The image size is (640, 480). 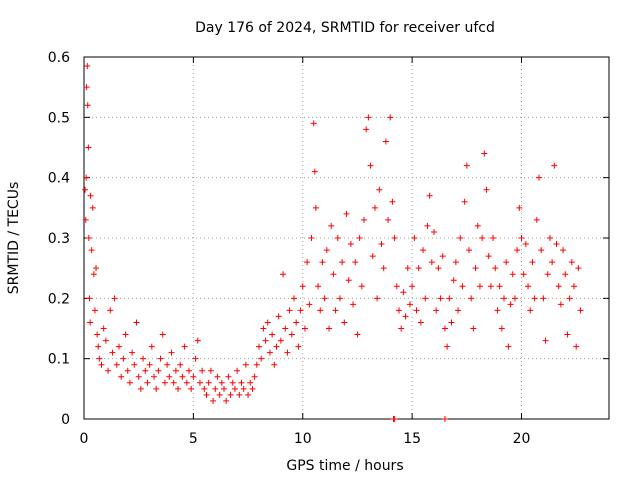 I want to click on y-tick-label: 0.1, so click(x=59, y=360).